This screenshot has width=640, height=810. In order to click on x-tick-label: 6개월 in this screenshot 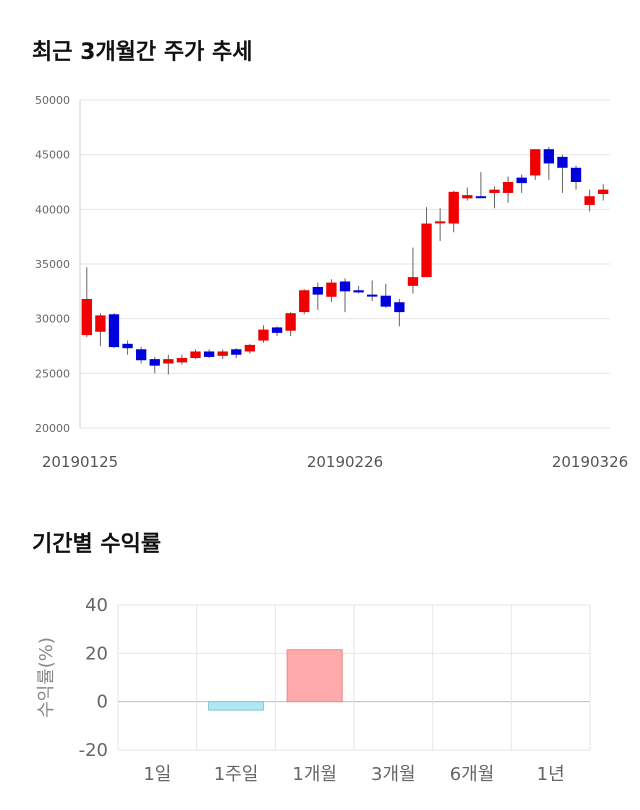, I will do `click(472, 774)`.